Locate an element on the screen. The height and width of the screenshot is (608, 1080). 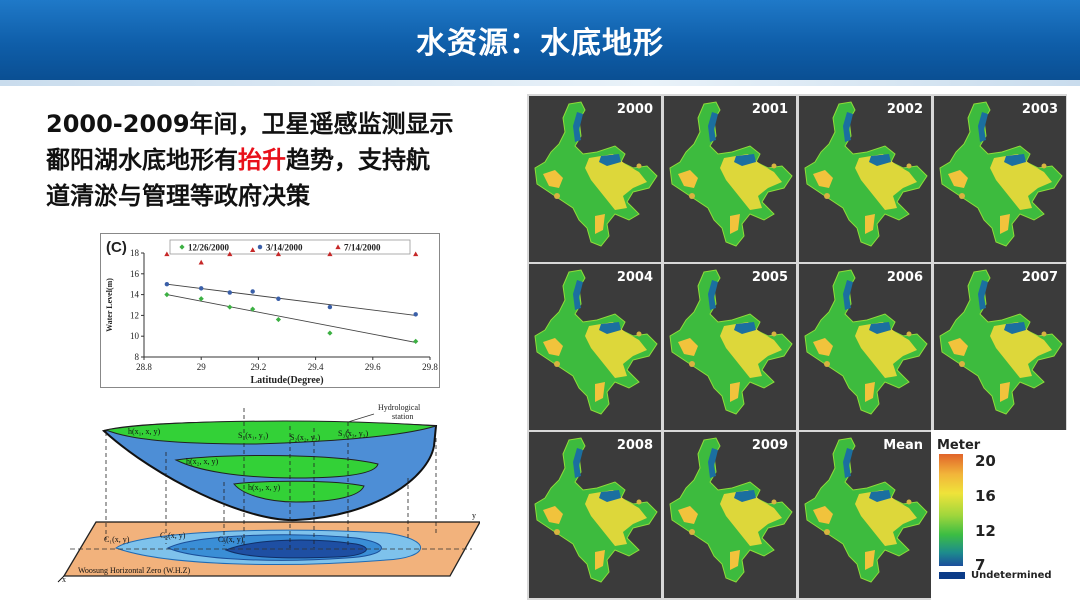
y-tick-label: 10 is located at coordinates (135, 336).